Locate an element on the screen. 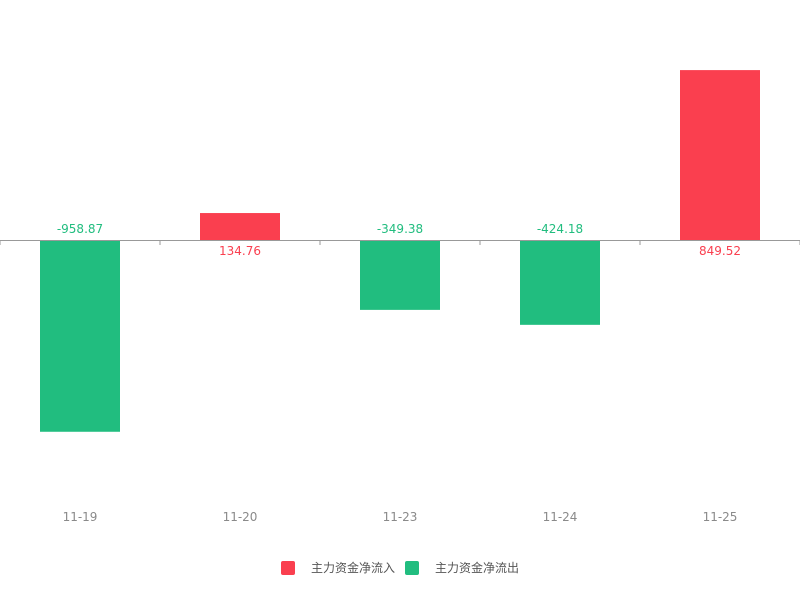 Image resolution: width=800 pixels, height=600 pixels. data-label-11-20: 134.76 is located at coordinates (240, 251).